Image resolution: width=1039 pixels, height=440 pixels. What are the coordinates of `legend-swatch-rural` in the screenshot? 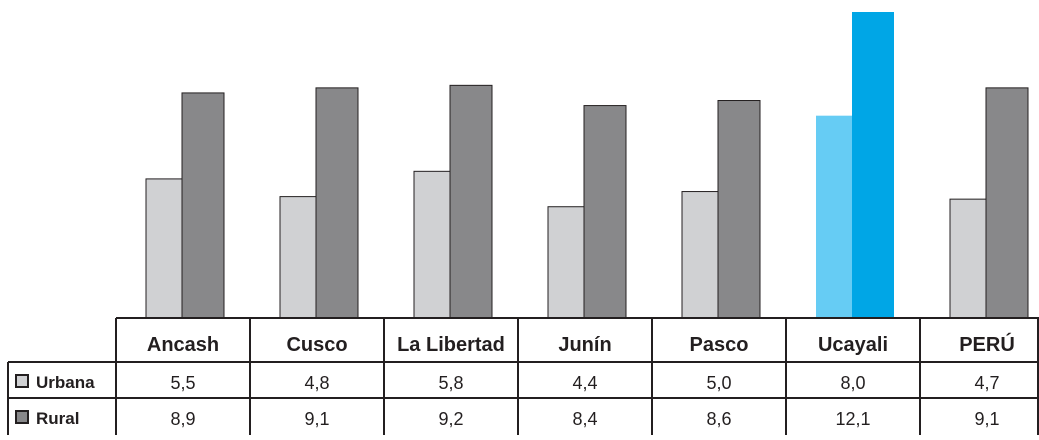 It's located at (22, 417).